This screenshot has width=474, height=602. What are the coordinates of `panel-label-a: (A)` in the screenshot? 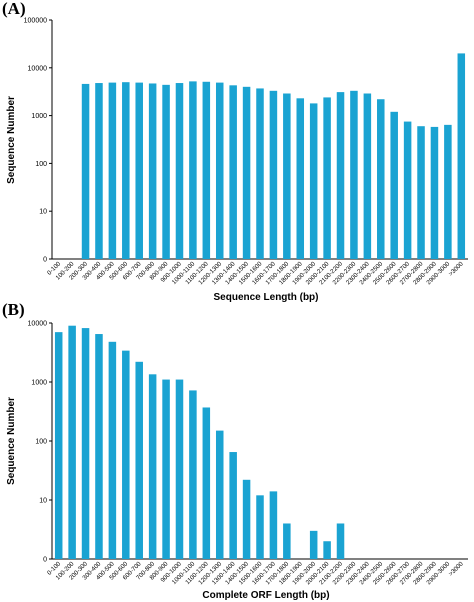 It's located at (14, 9).